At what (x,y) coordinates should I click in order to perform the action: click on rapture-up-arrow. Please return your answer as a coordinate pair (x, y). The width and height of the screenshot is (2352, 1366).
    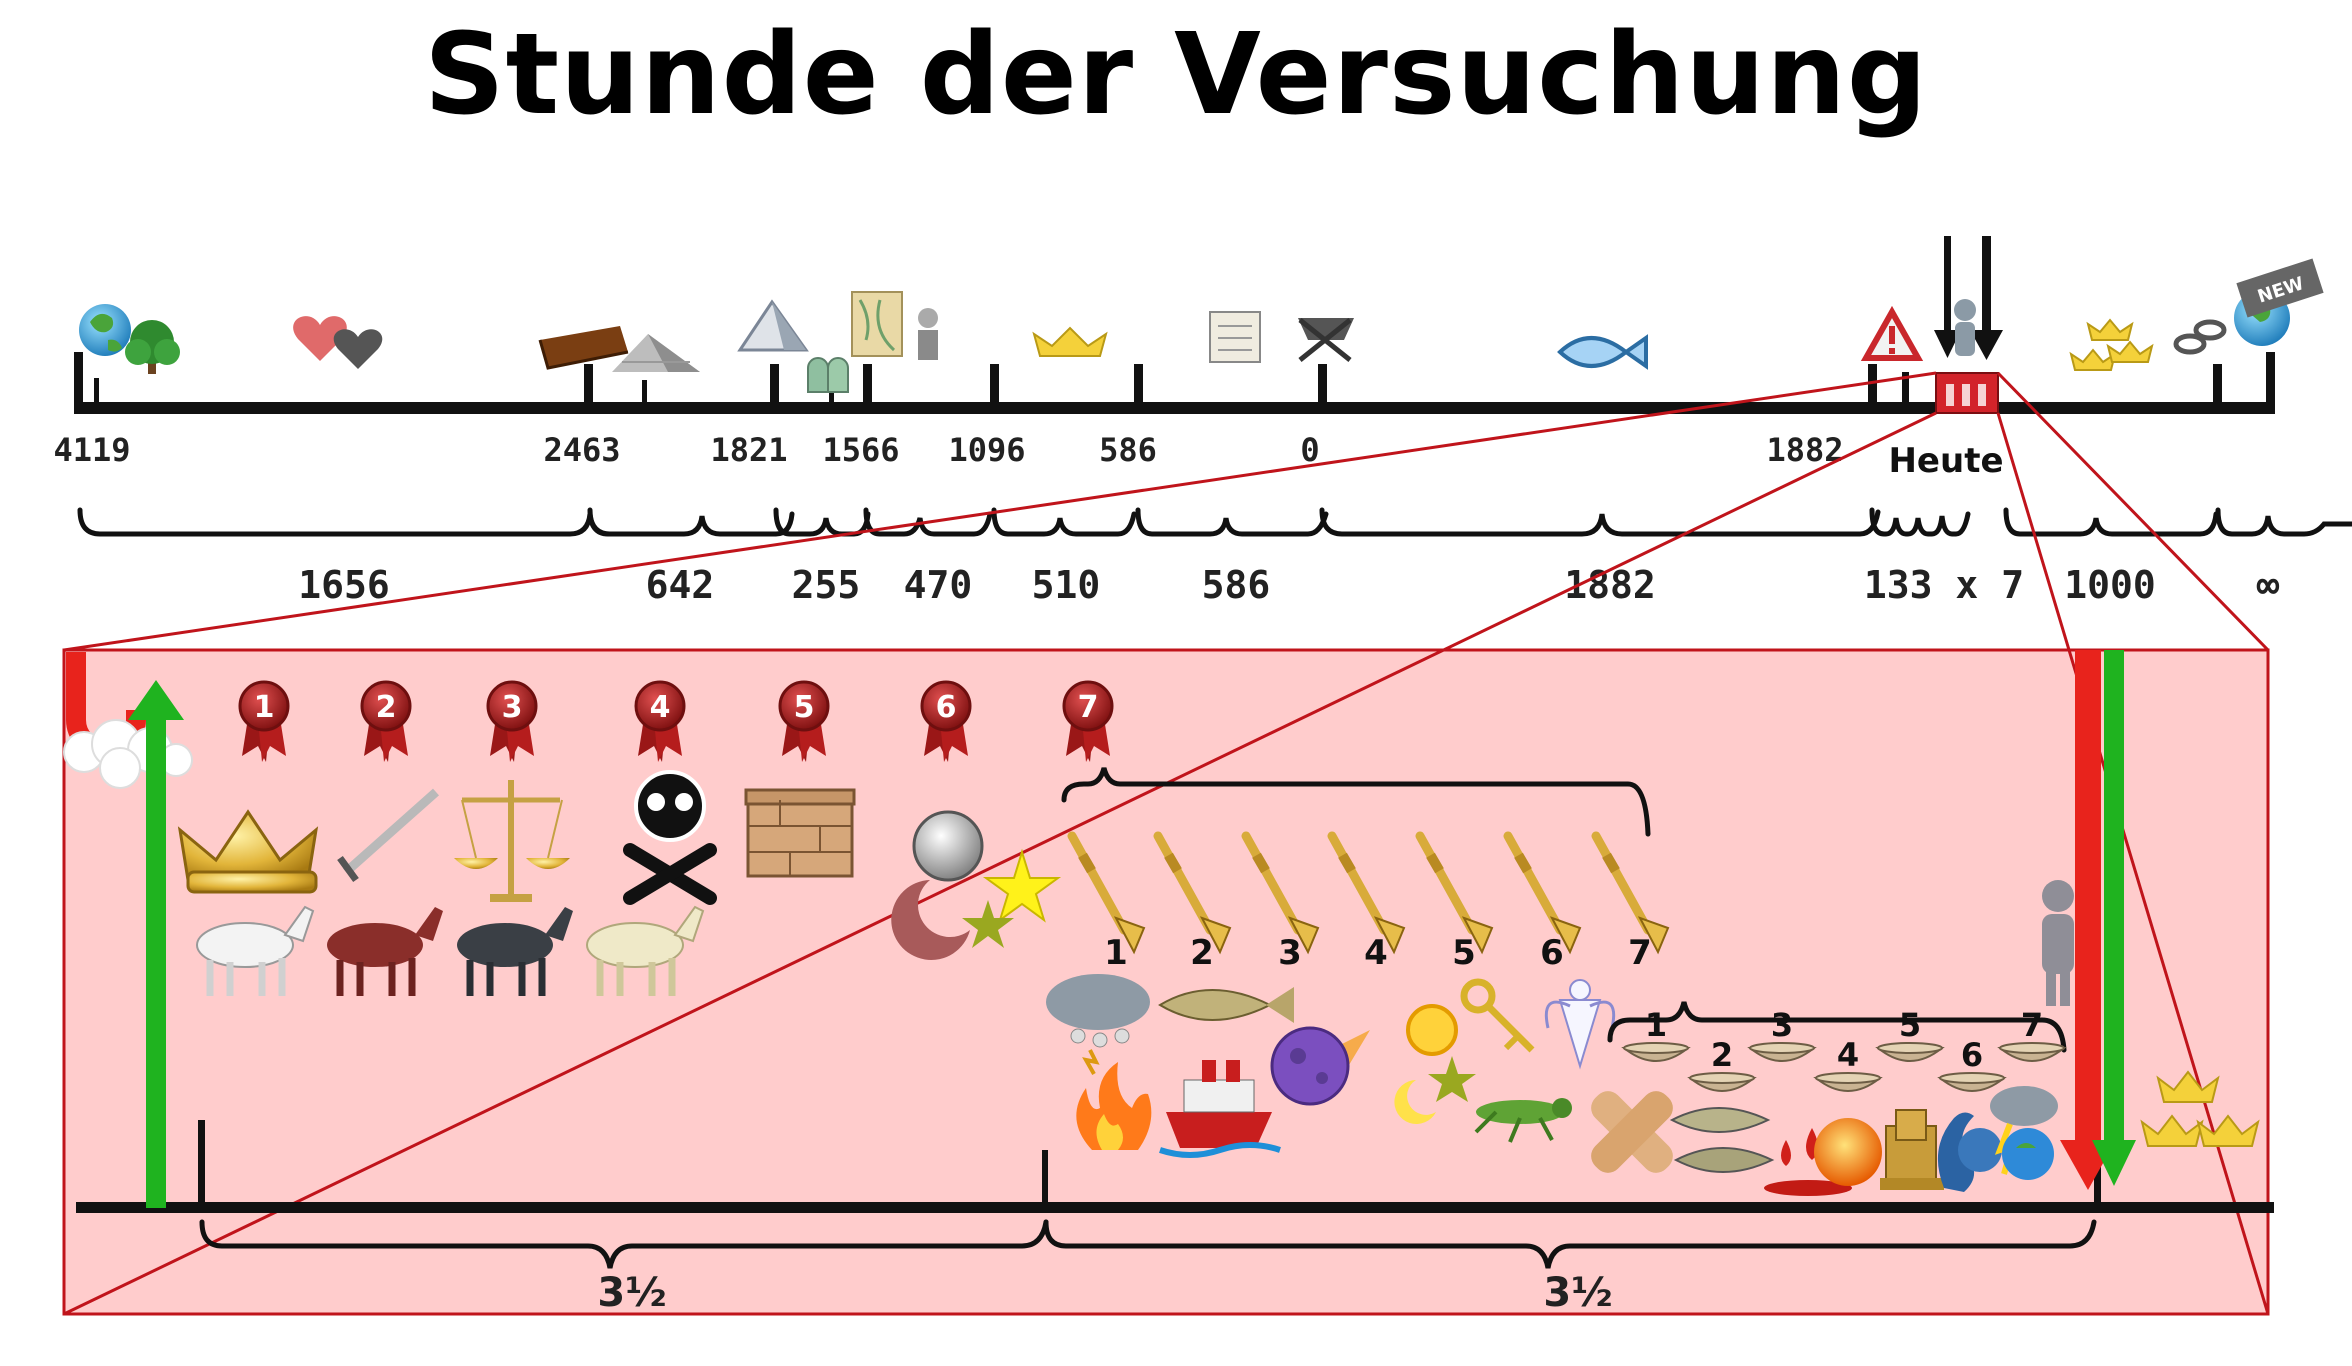
    Looking at the image, I should click on (128, 930).